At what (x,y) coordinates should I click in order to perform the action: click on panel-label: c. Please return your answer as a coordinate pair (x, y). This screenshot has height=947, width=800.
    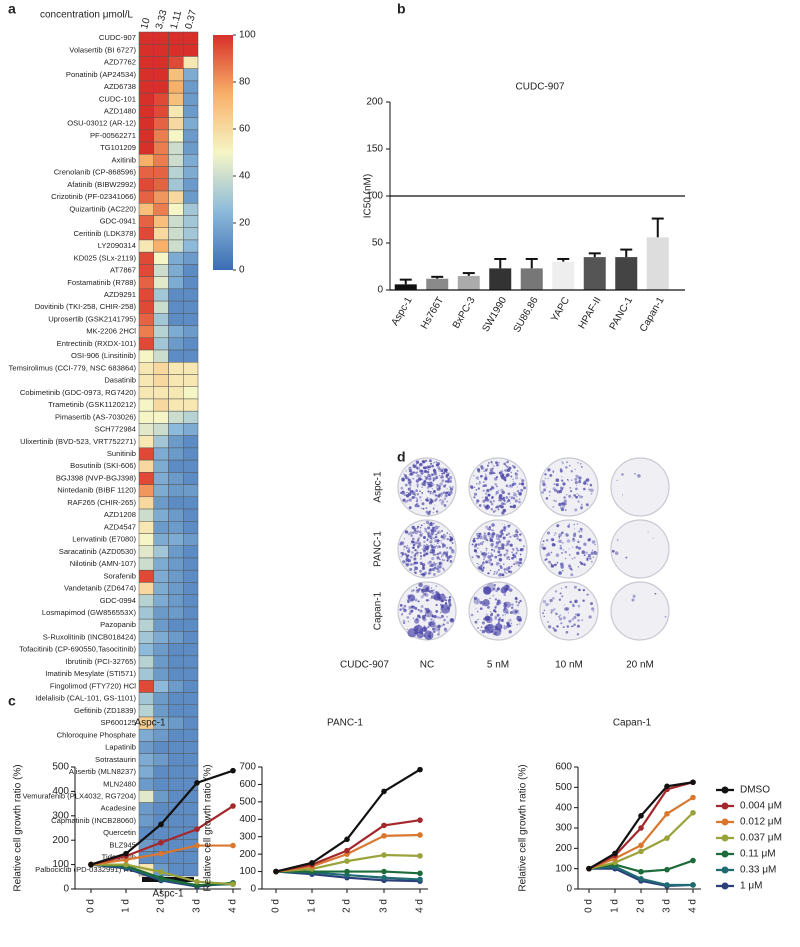
    Looking at the image, I should click on (12, 701).